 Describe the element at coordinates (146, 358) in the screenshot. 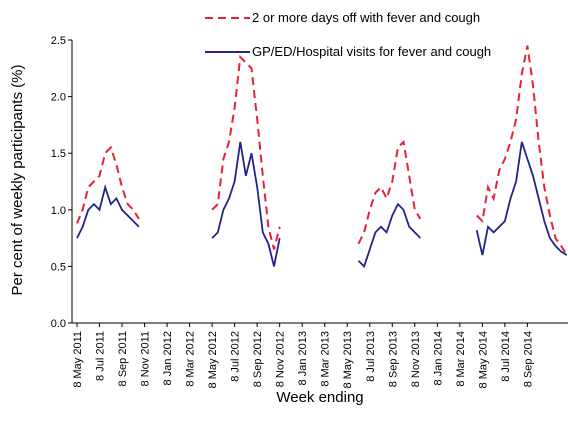

I see `x-tick-label: 8 Nov 2011` at that location.